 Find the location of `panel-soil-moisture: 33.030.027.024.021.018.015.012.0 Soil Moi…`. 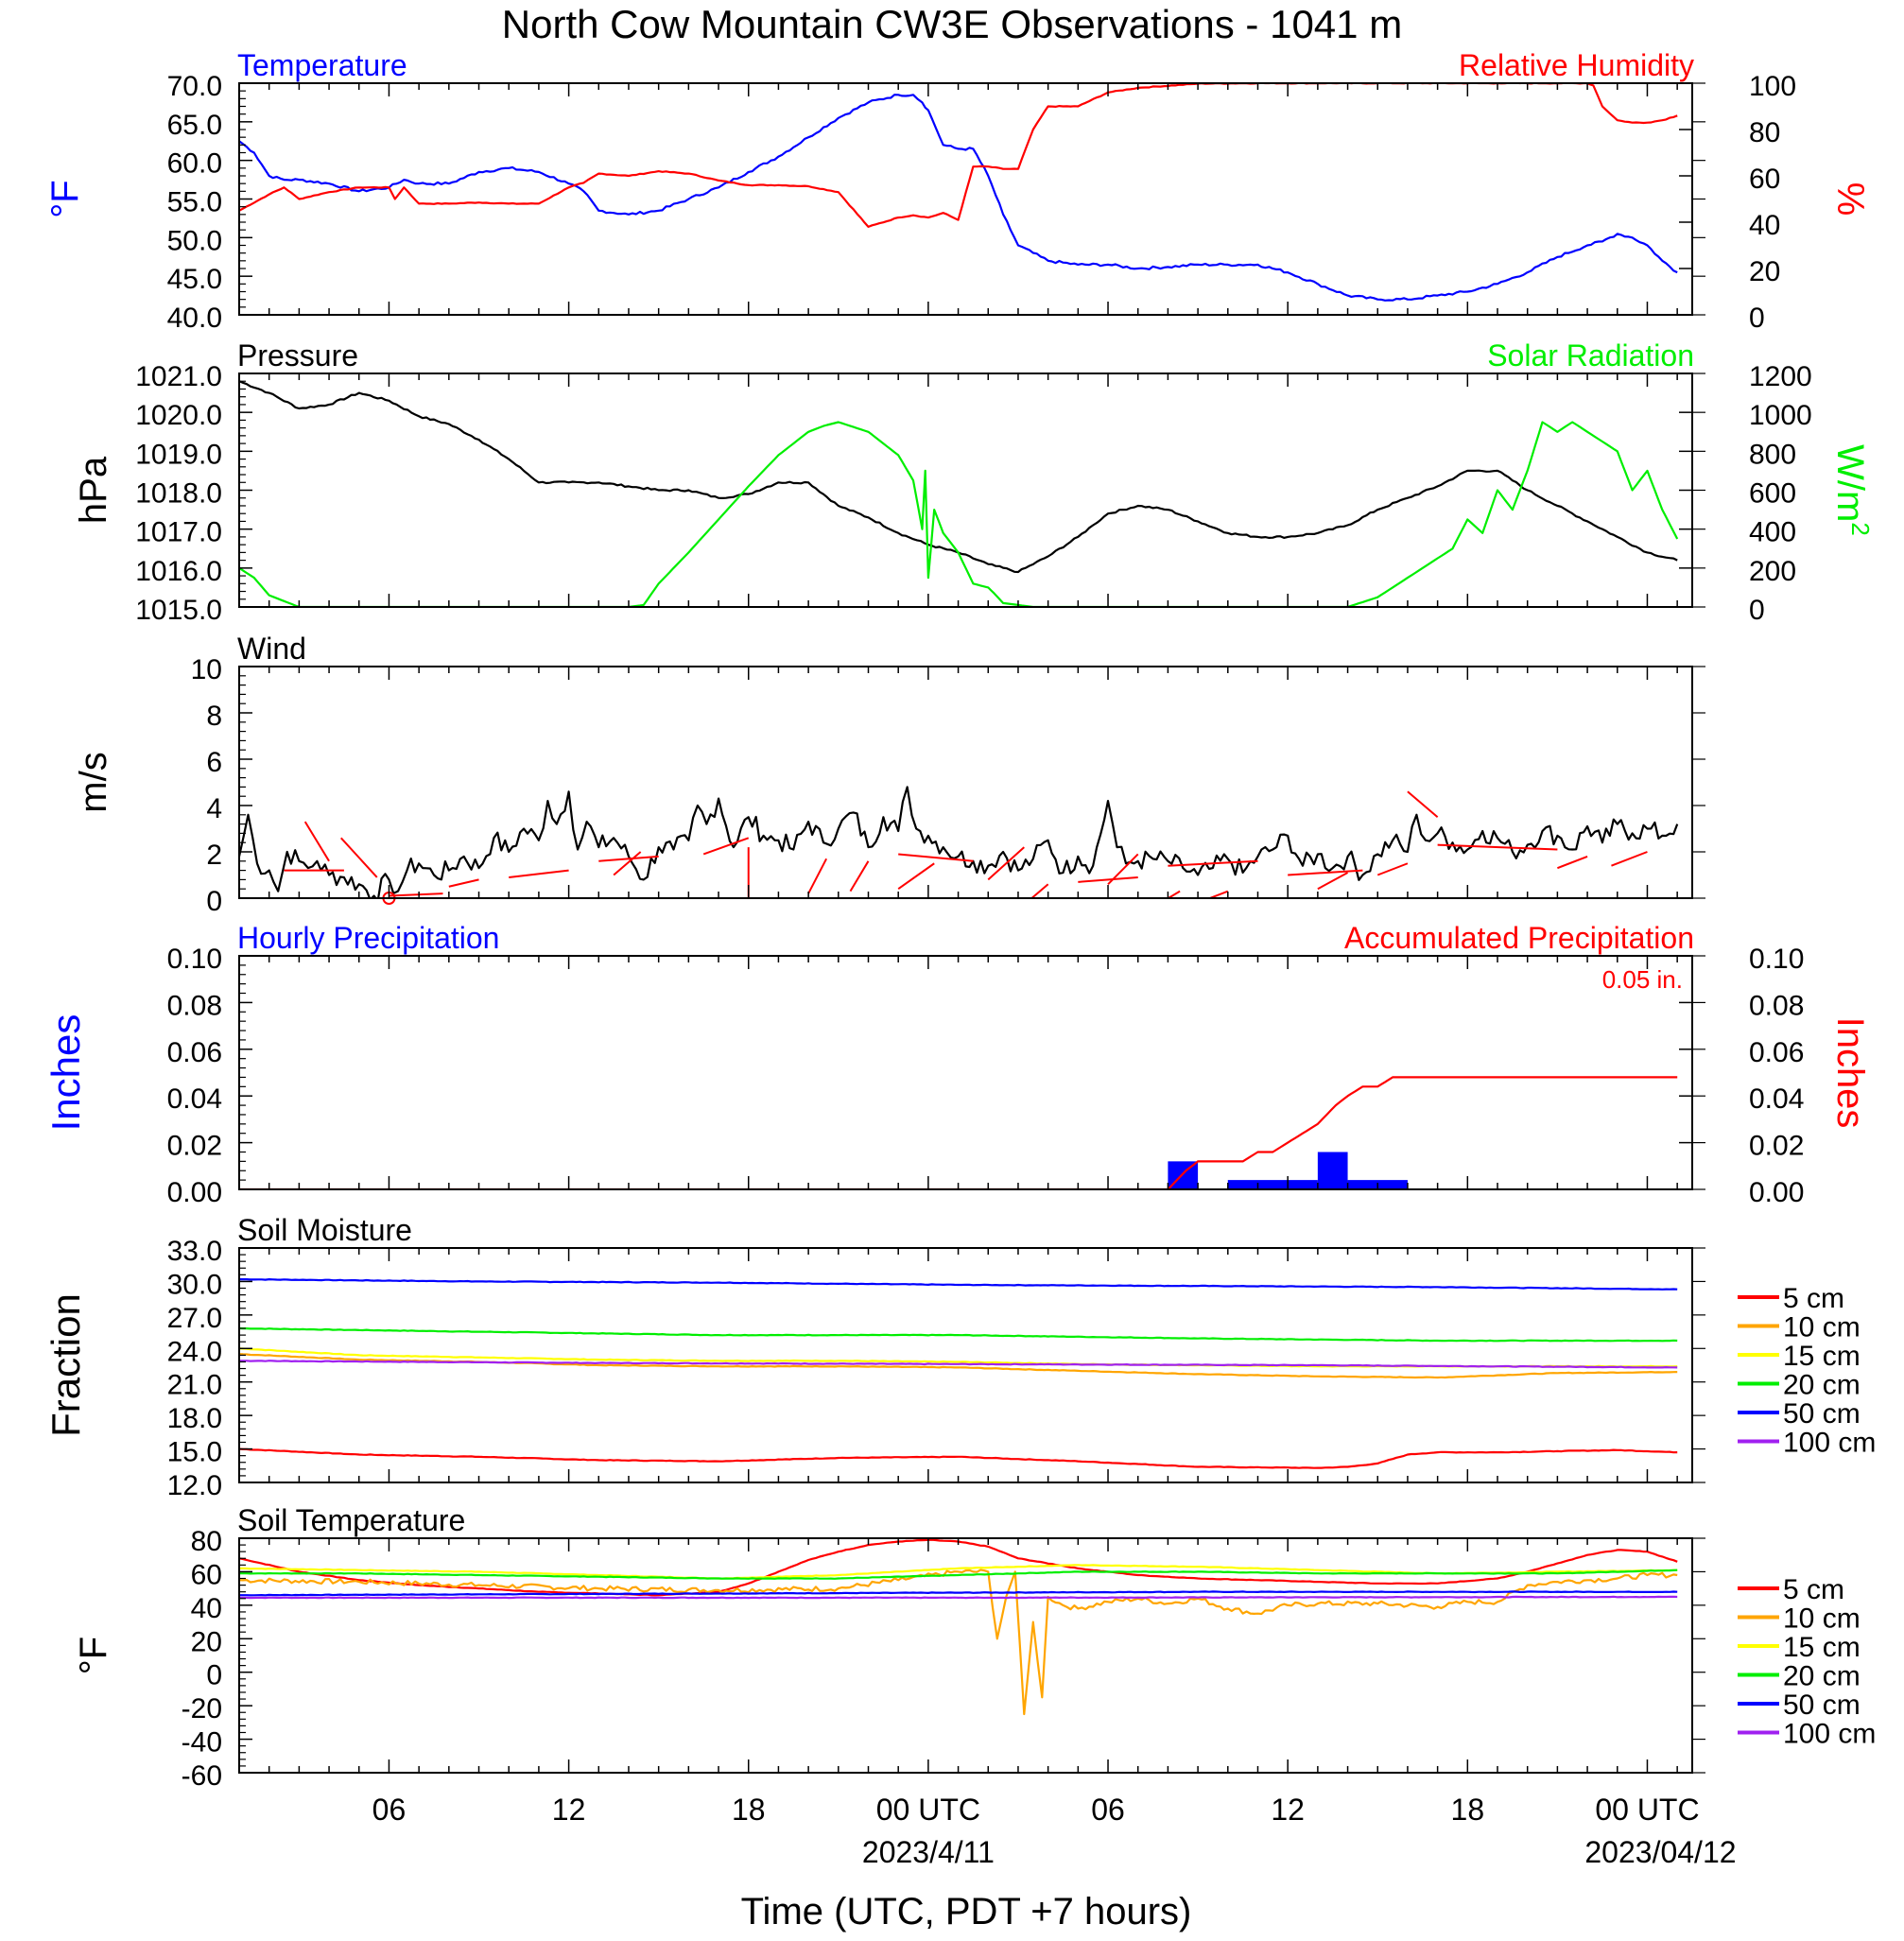

panel-soil-moisture: 33.030.027.024.021.018.015.012.0 Soil Moi… is located at coordinates (959, 1357).